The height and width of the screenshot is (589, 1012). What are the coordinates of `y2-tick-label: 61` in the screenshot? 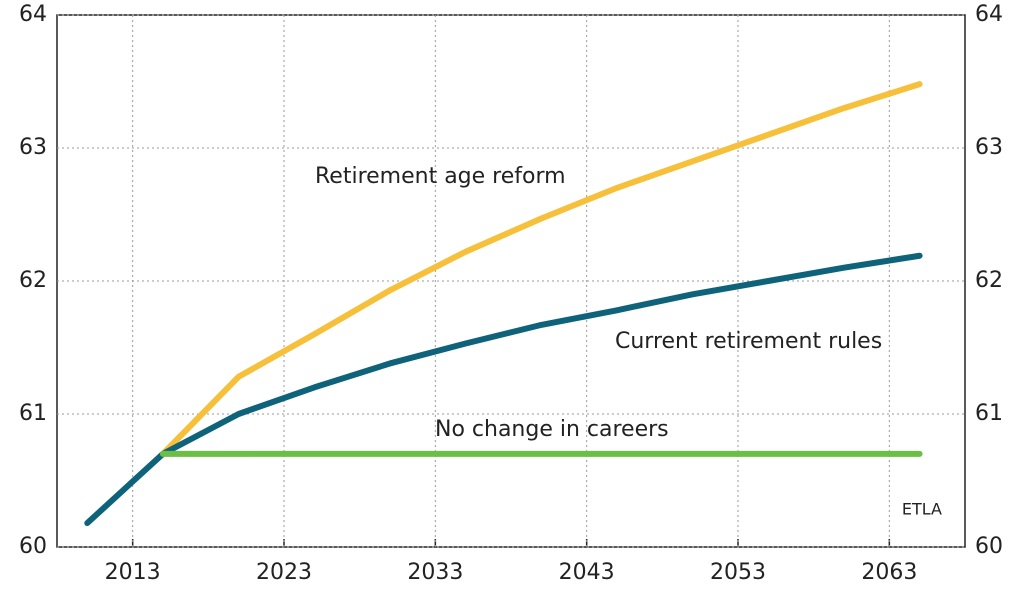 It's located at (989, 413).